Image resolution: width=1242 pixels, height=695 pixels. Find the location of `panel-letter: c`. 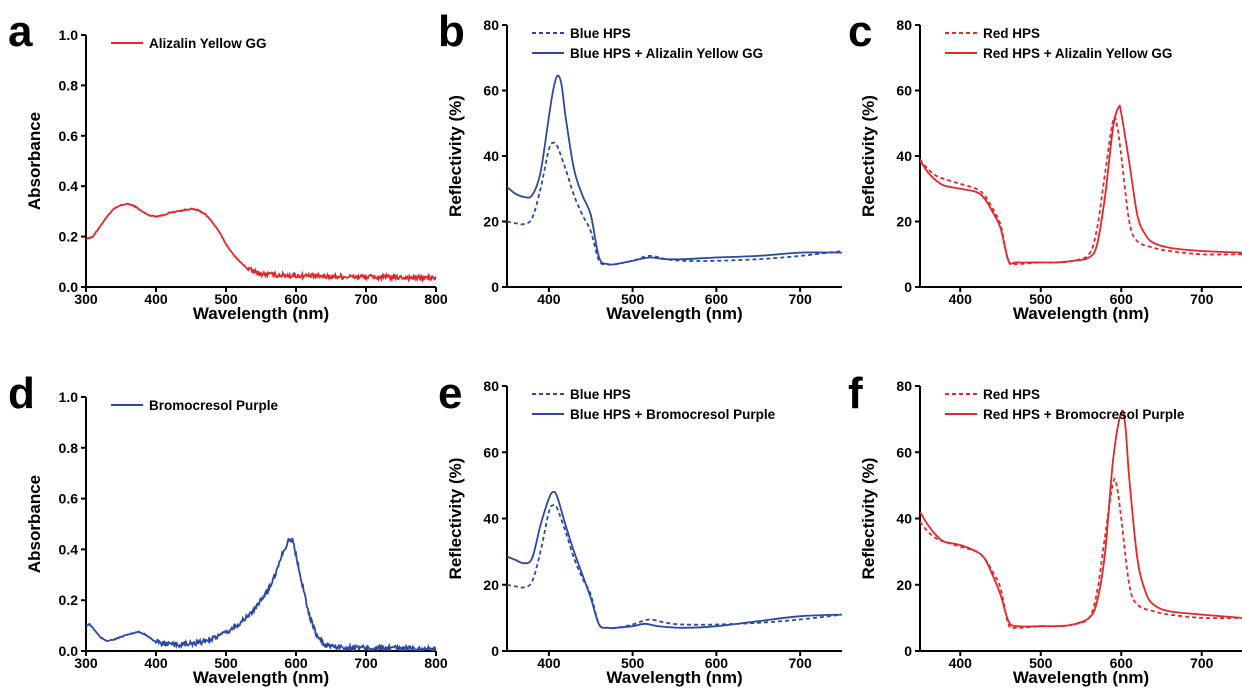

panel-letter: c is located at coordinates (860, 31).